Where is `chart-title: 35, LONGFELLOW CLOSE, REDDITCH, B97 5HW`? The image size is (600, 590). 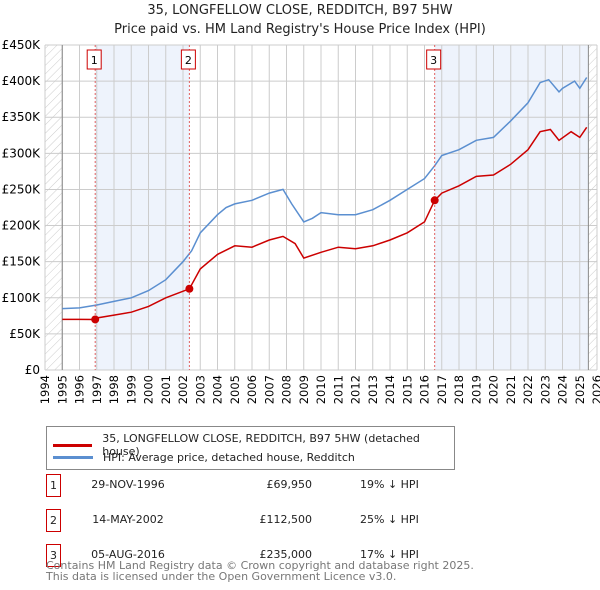 chart-title: 35, LONGFELLOW CLOSE, REDDITCH, B97 5HW is located at coordinates (300, 10).